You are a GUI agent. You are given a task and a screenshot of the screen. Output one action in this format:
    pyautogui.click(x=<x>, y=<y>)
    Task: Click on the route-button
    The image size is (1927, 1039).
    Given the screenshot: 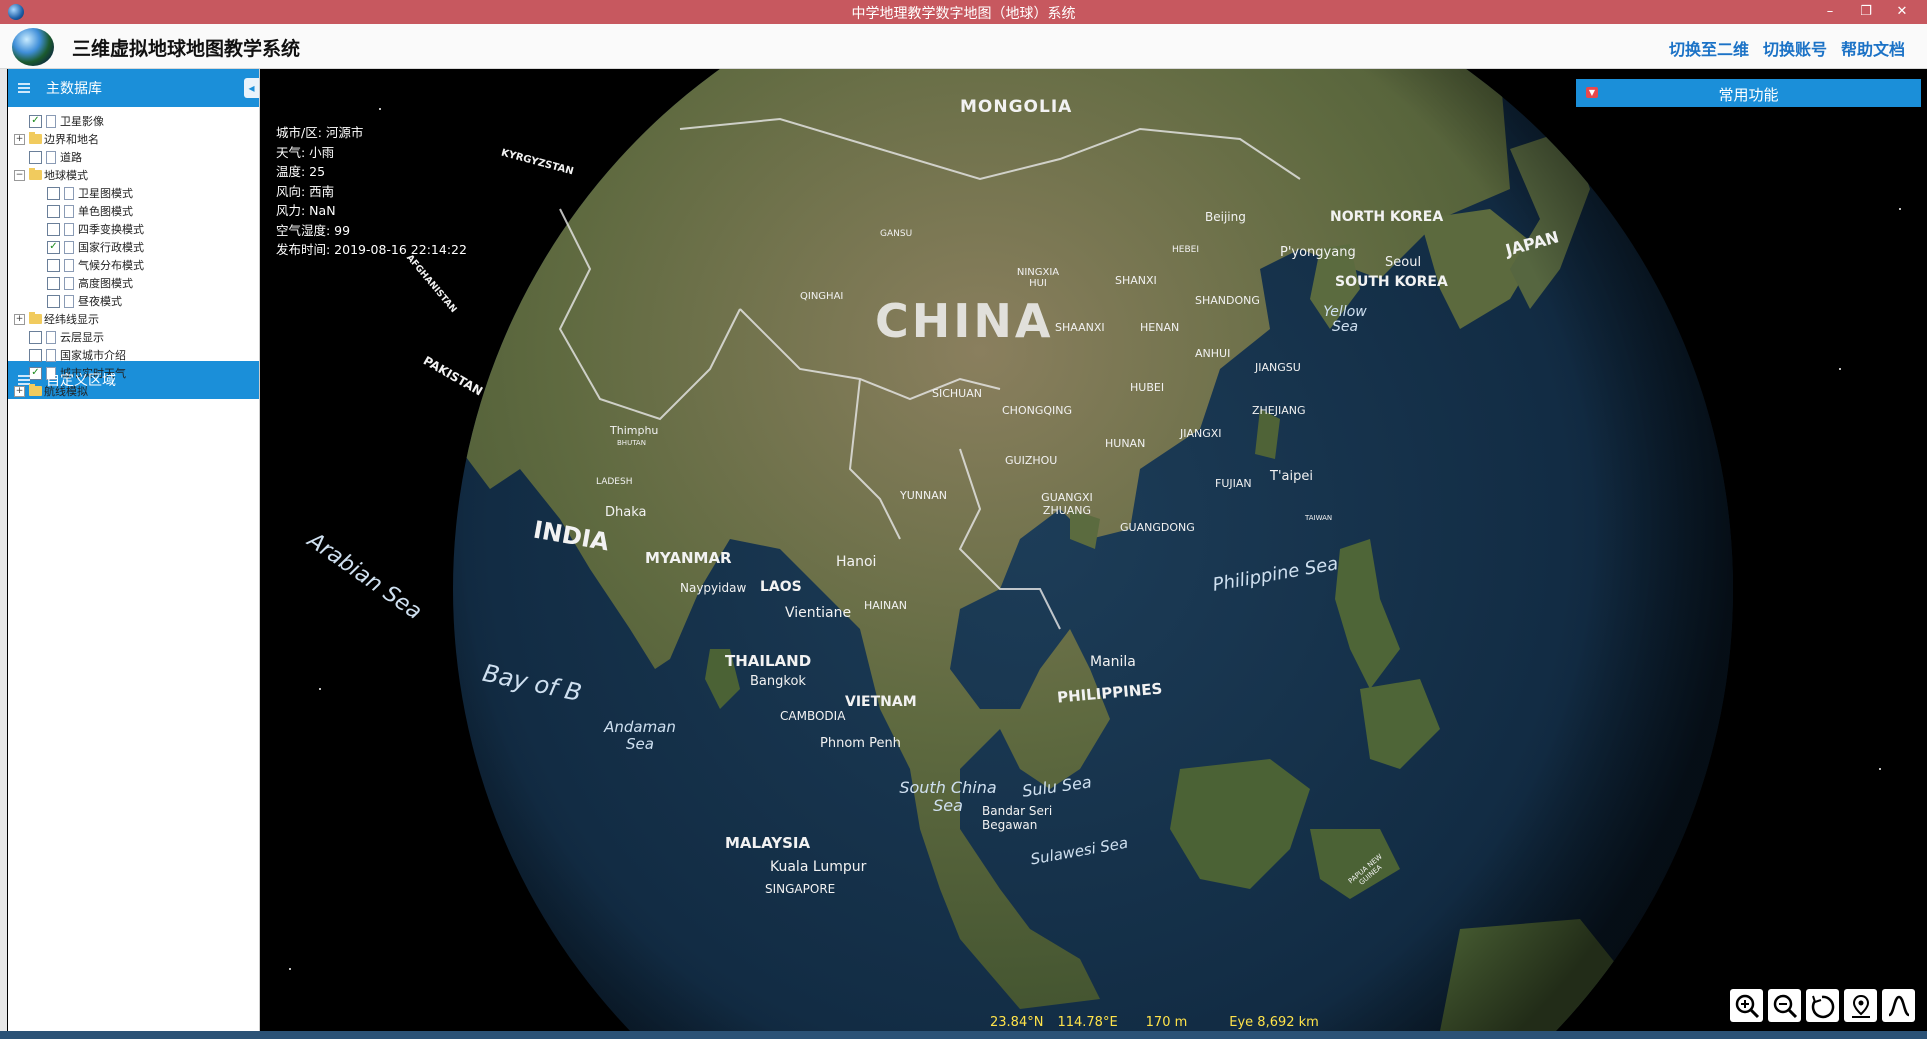 What is the action you would take?
    pyautogui.click(x=1898, y=1005)
    